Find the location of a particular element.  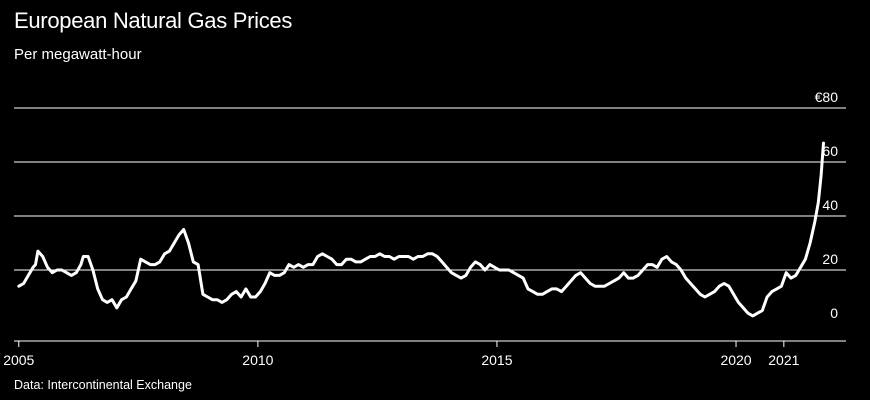

x-tick-label-2015: 2015 is located at coordinates (496, 360).